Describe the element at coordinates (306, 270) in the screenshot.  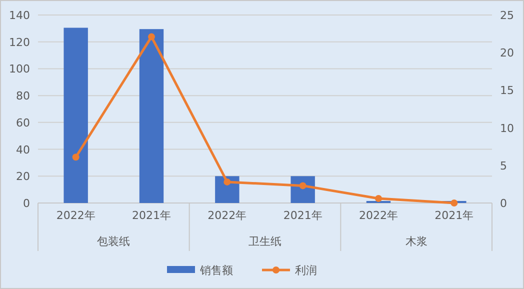
I see `legend-label: 利润` at that location.